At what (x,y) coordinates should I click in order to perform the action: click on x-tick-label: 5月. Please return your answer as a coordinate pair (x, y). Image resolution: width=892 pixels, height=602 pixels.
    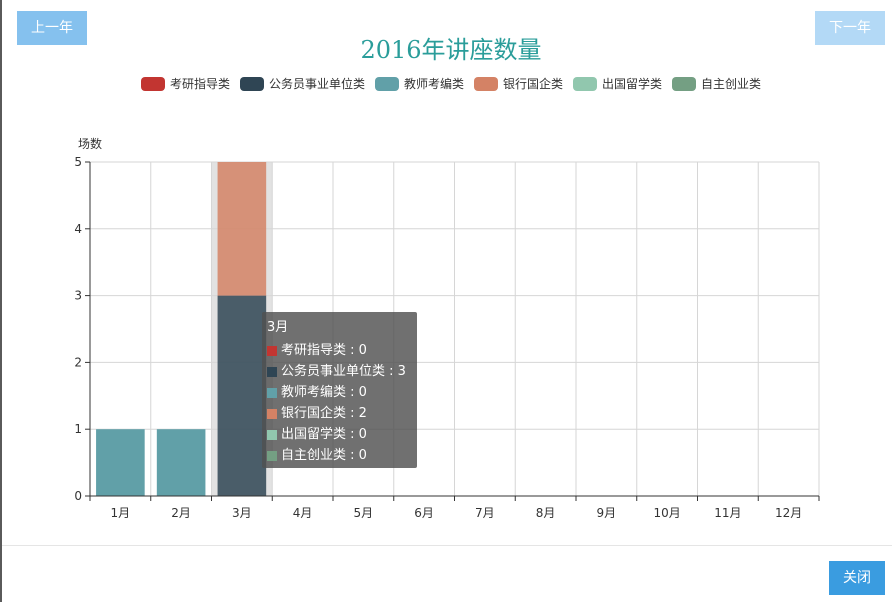
    Looking at the image, I should click on (364, 513).